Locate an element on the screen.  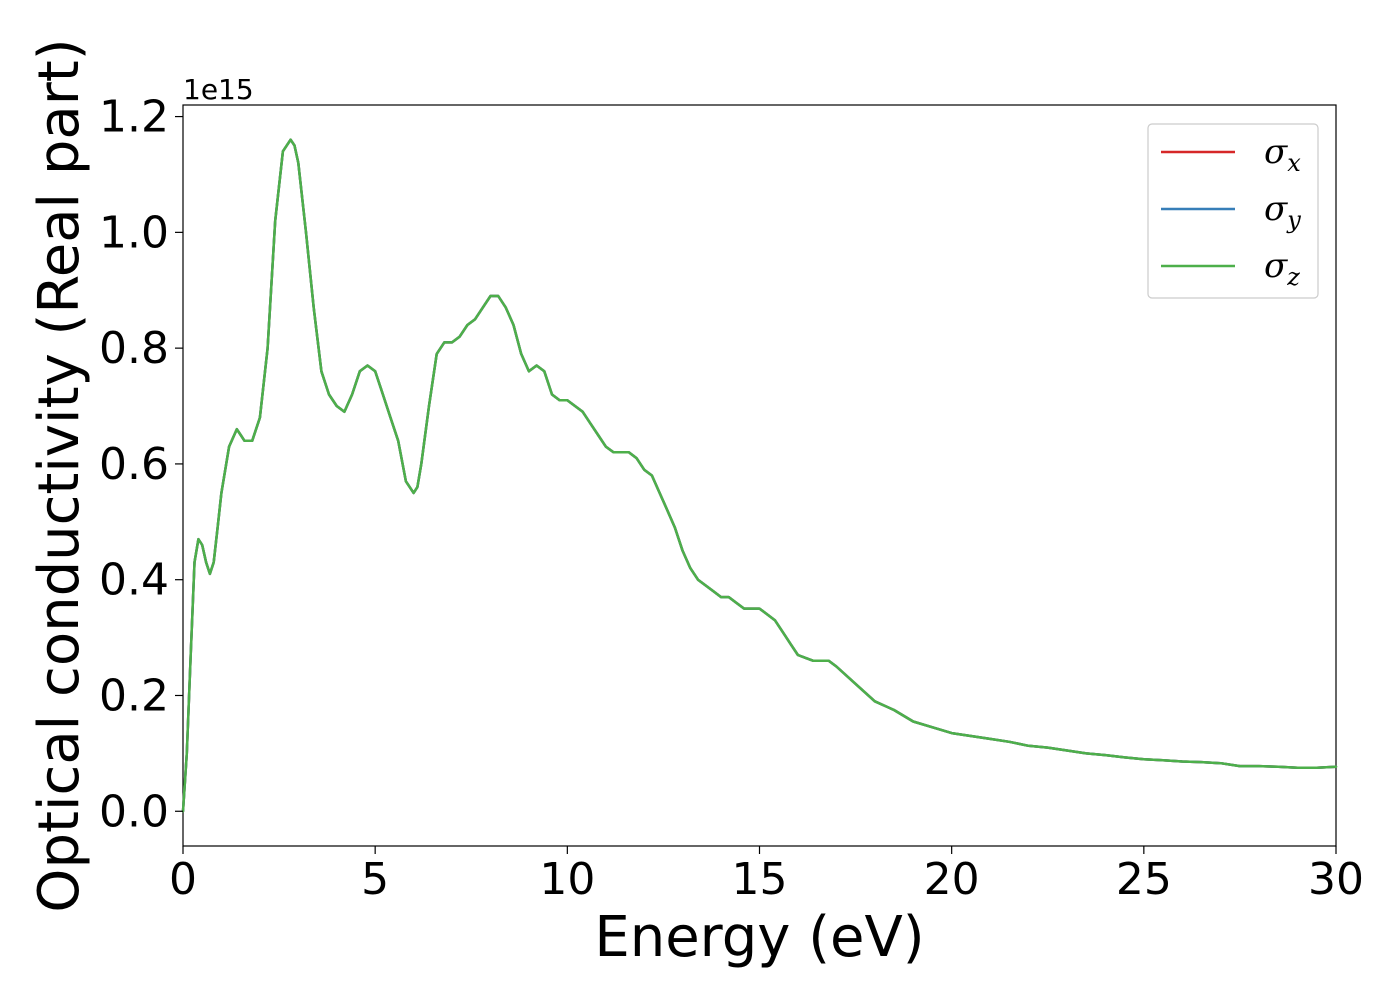
y-tick-label: 0.0 is located at coordinates (134, 811).